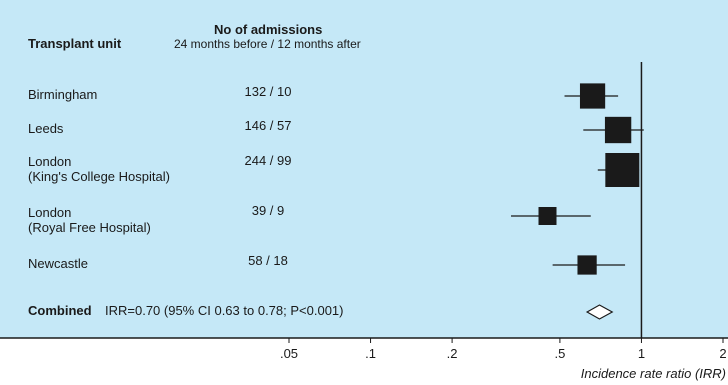  I want to click on row-label-london-kings: London, so click(50, 161).